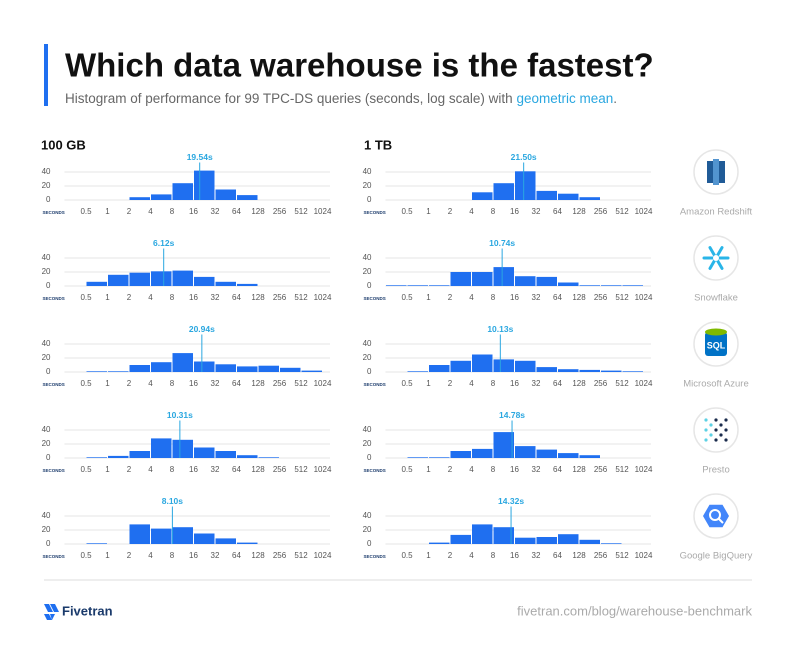 This screenshot has height=665, width=794. What do you see at coordinates (716, 345) in the screenshot?
I see `icon-text: SQL` at bounding box center [716, 345].